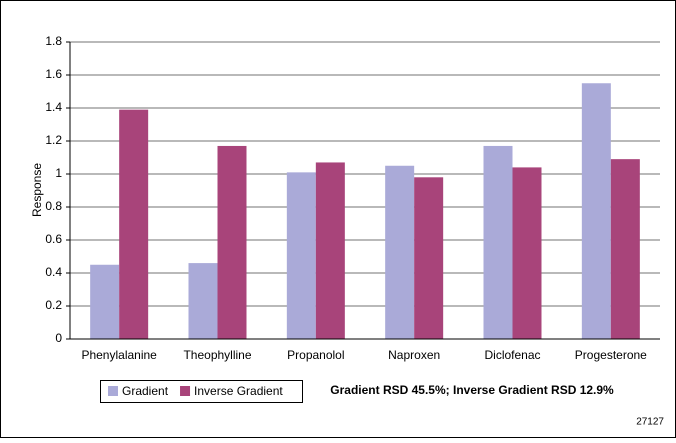 The height and width of the screenshot is (443, 676). I want to click on y-tick-label: 1.8, so click(53, 41).